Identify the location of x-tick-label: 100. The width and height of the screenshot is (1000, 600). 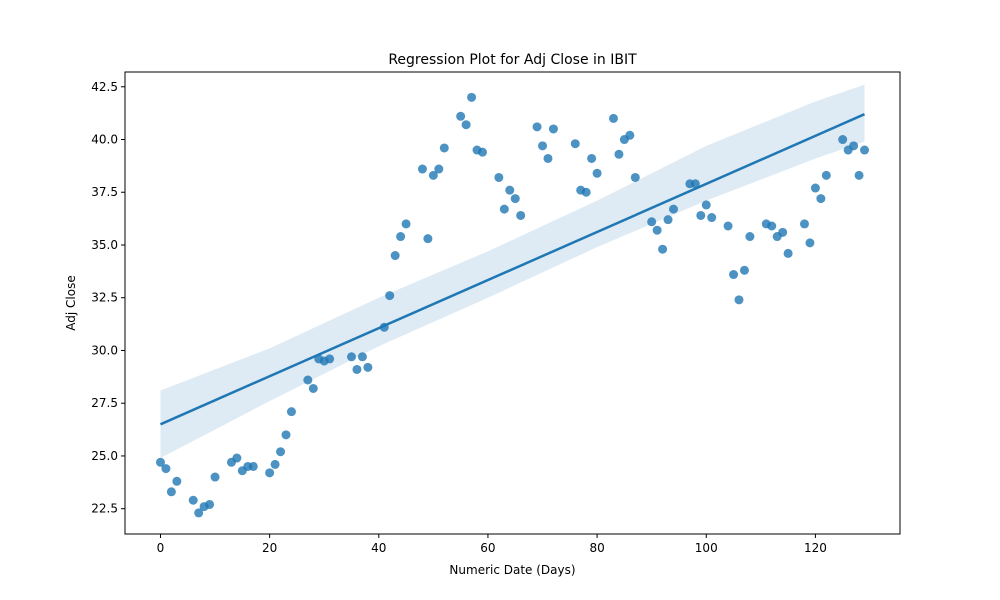
(706, 548).